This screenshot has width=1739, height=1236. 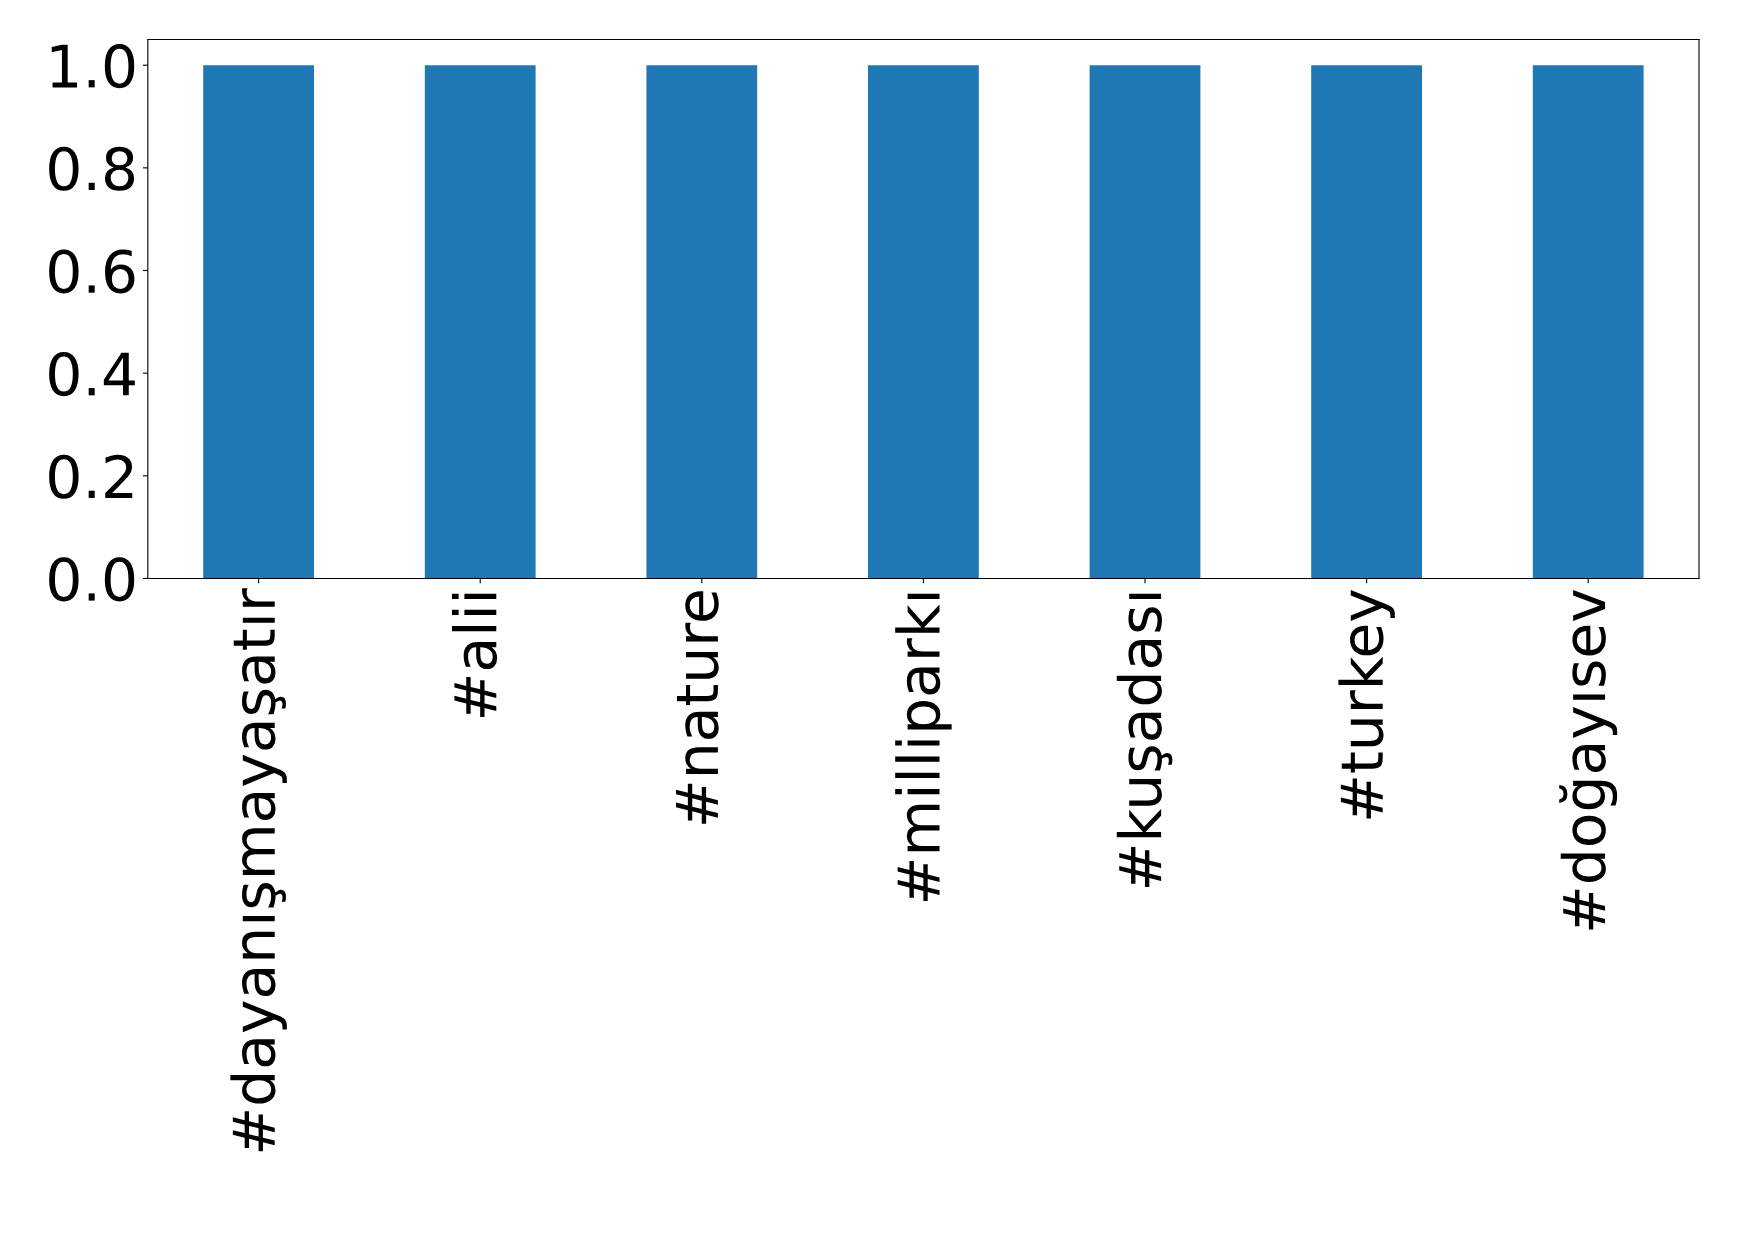 I want to click on x-tick-label: #doğayısev, so click(x=1588, y=759).